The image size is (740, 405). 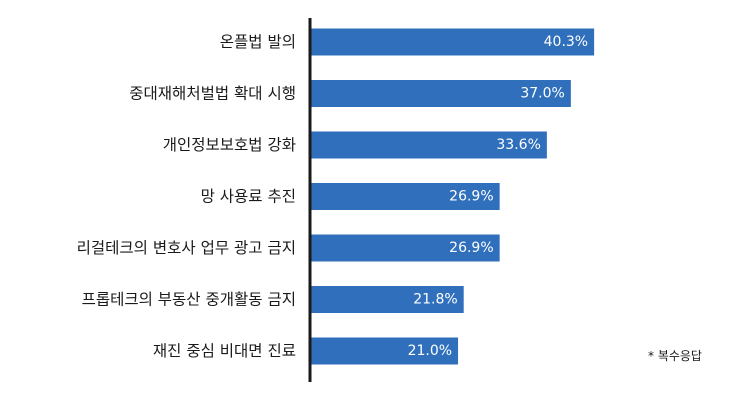 What do you see at coordinates (542, 94) in the screenshot?
I see `value-label: 37.0%` at bounding box center [542, 94].